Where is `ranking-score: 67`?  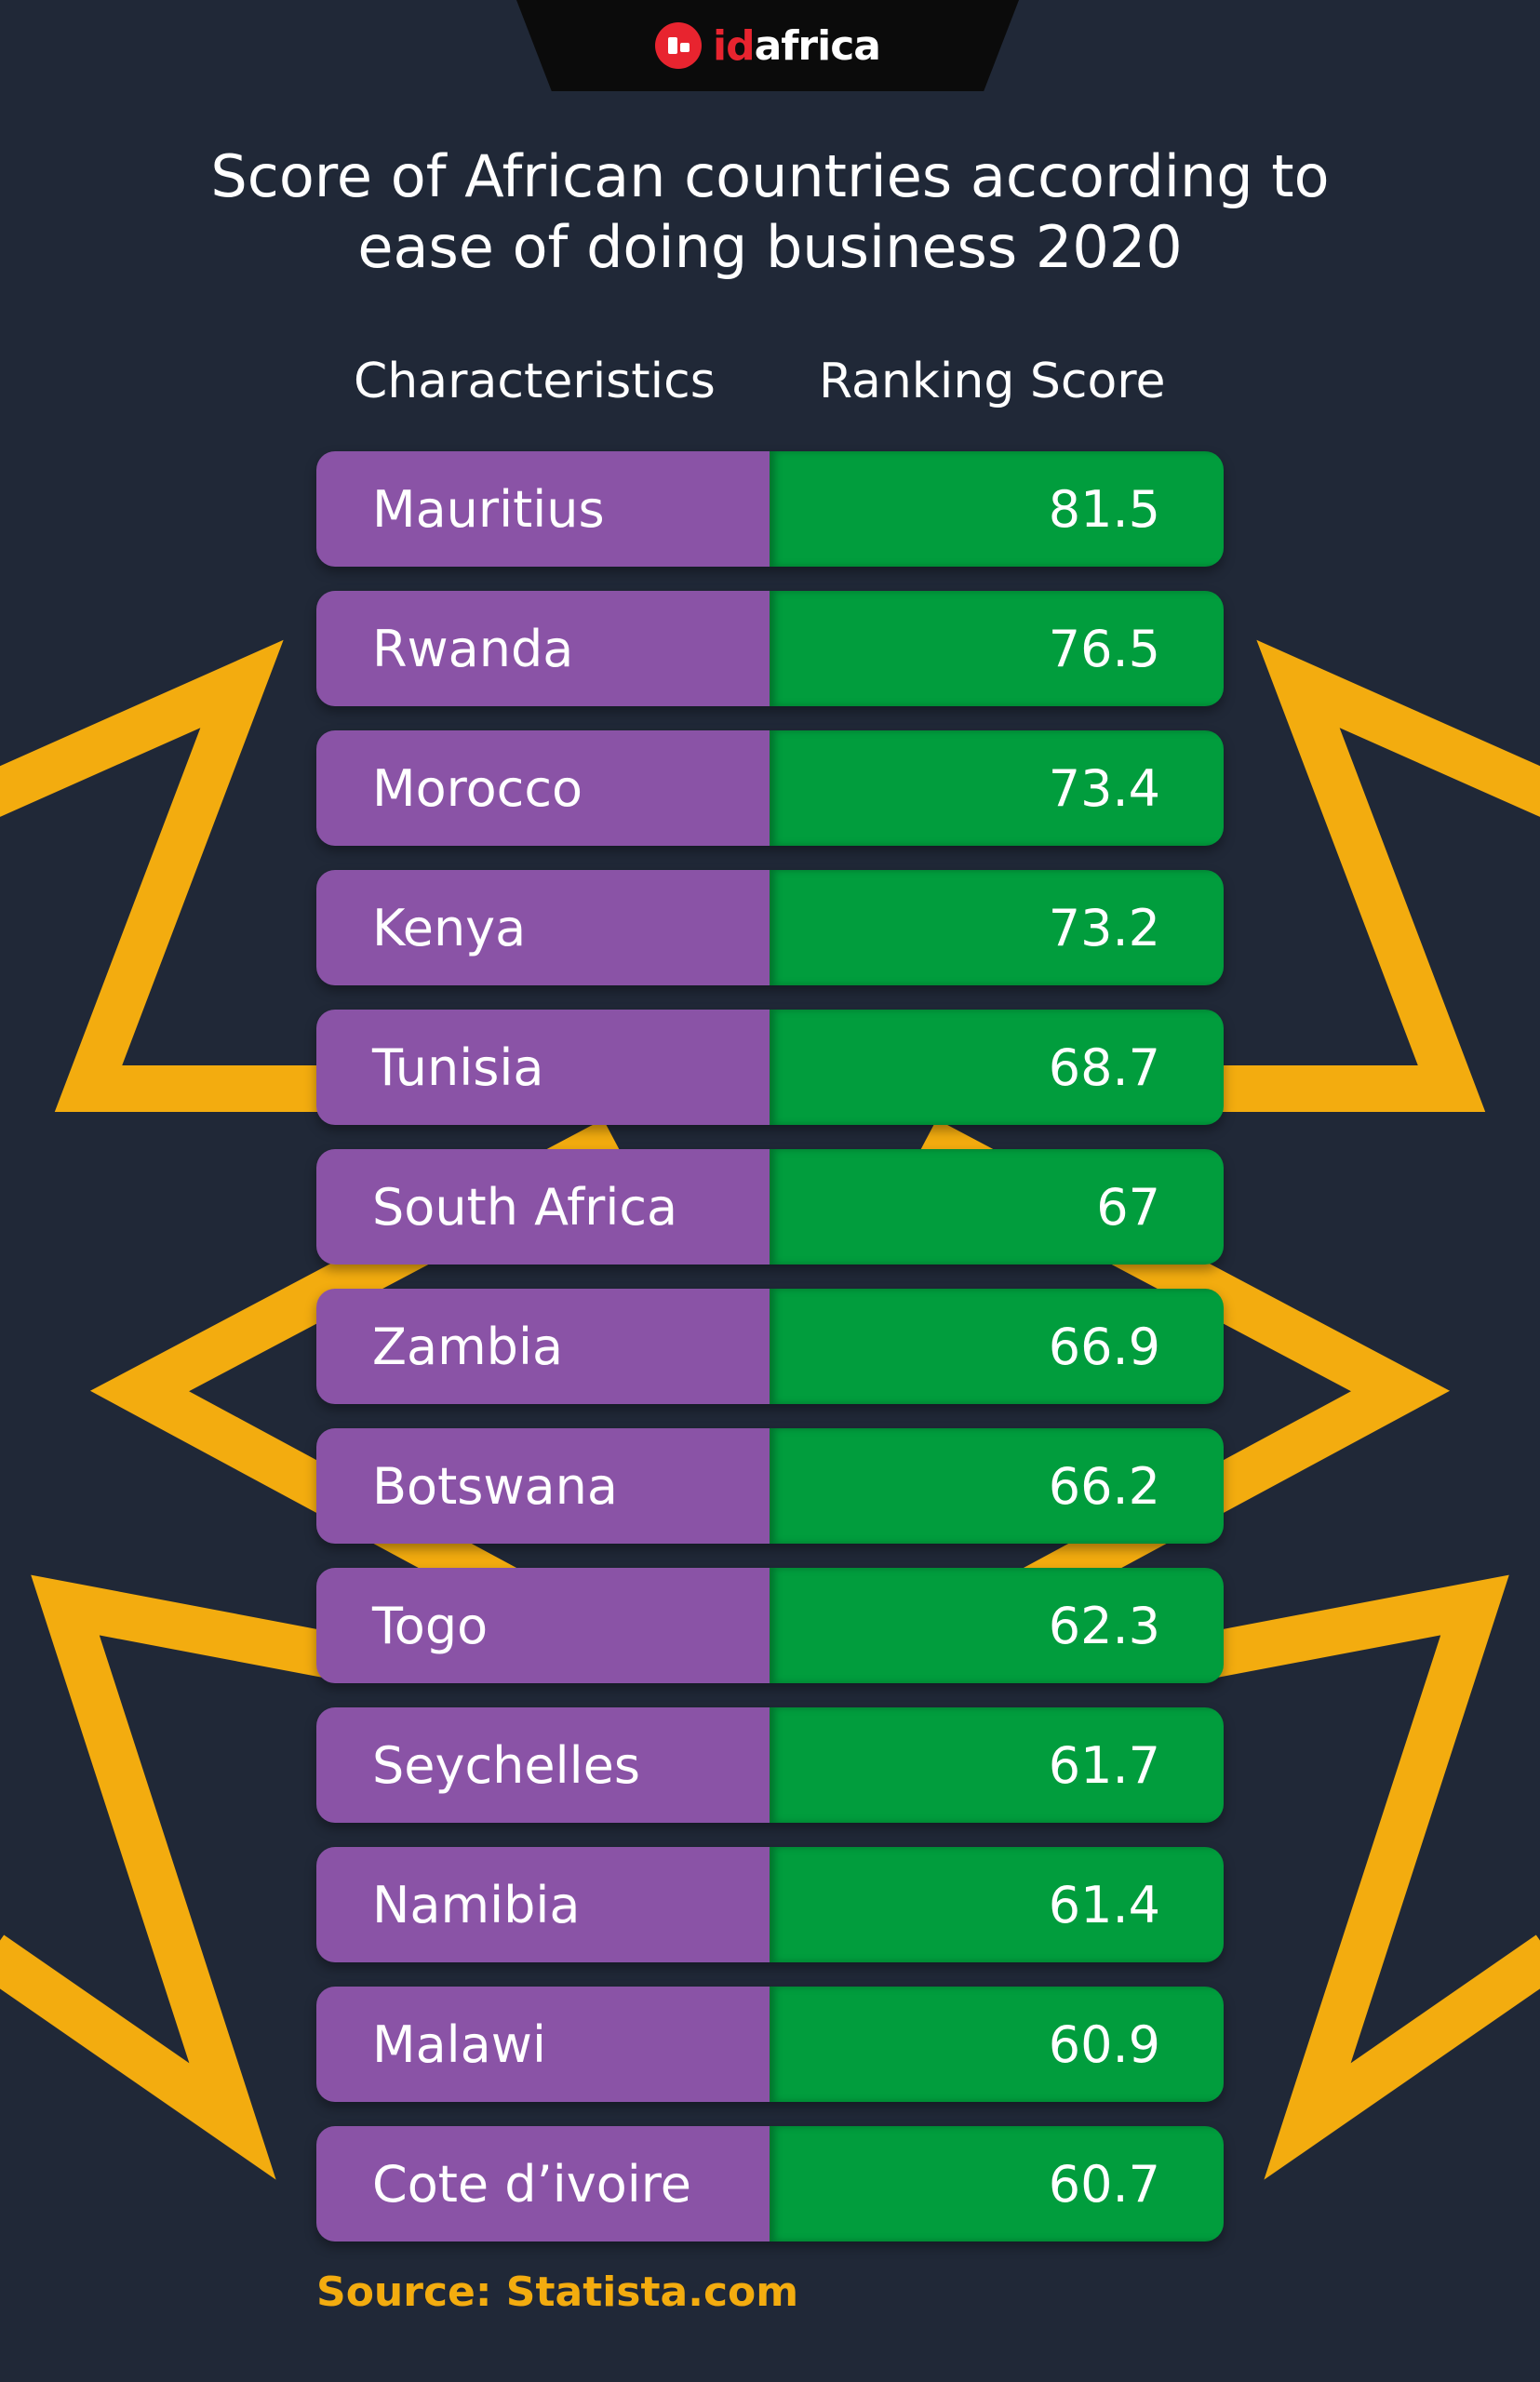
ranking-score: 67 is located at coordinates (997, 1207).